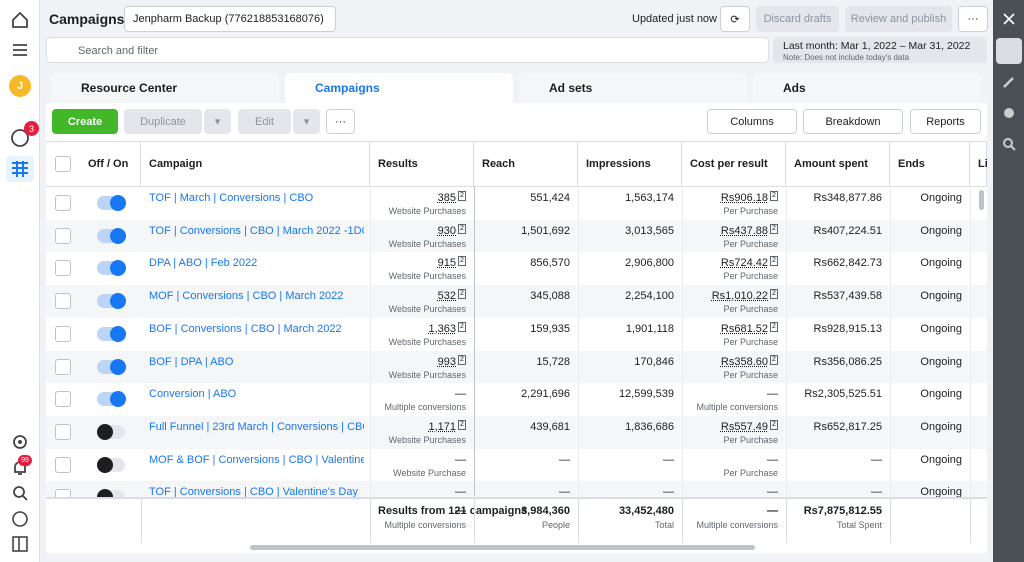 The height and width of the screenshot is (562, 1024). I want to click on create-button: Create, so click(85, 121).